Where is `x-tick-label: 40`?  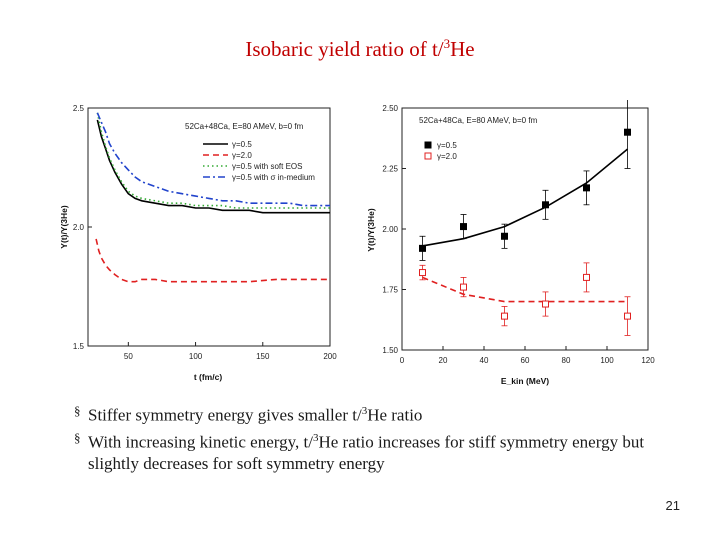 x-tick-label: 40 is located at coordinates (484, 360).